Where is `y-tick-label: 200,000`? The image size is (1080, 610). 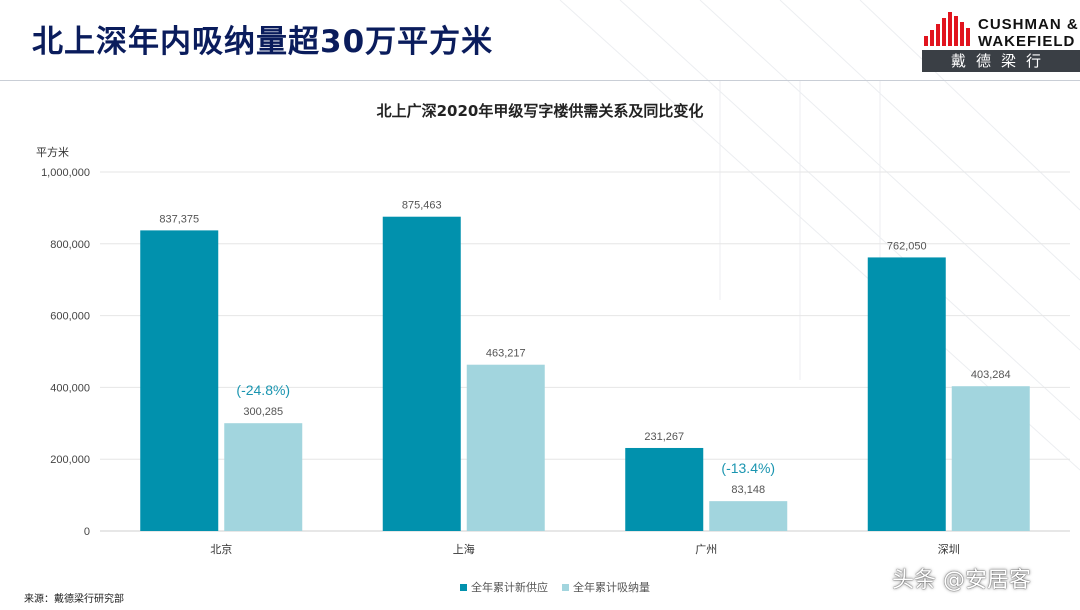 y-tick-label: 200,000 is located at coordinates (70, 460).